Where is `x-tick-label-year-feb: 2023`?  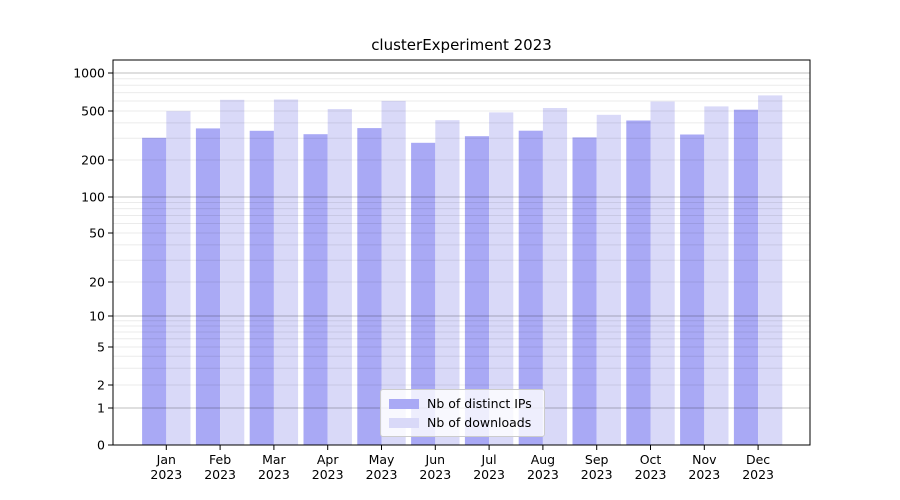
x-tick-label-year-feb: 2023 is located at coordinates (220, 474).